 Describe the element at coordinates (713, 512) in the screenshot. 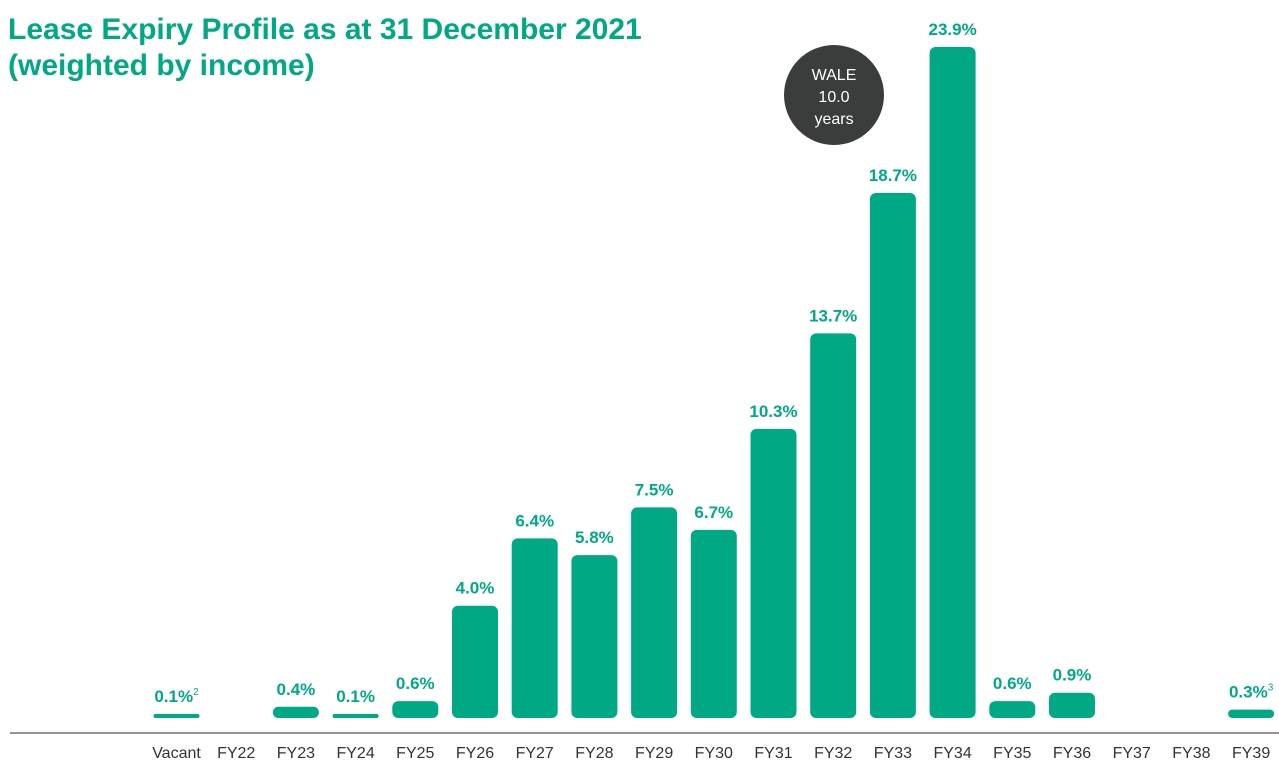

I see `bar-label-fy30: 6.7%` at that location.